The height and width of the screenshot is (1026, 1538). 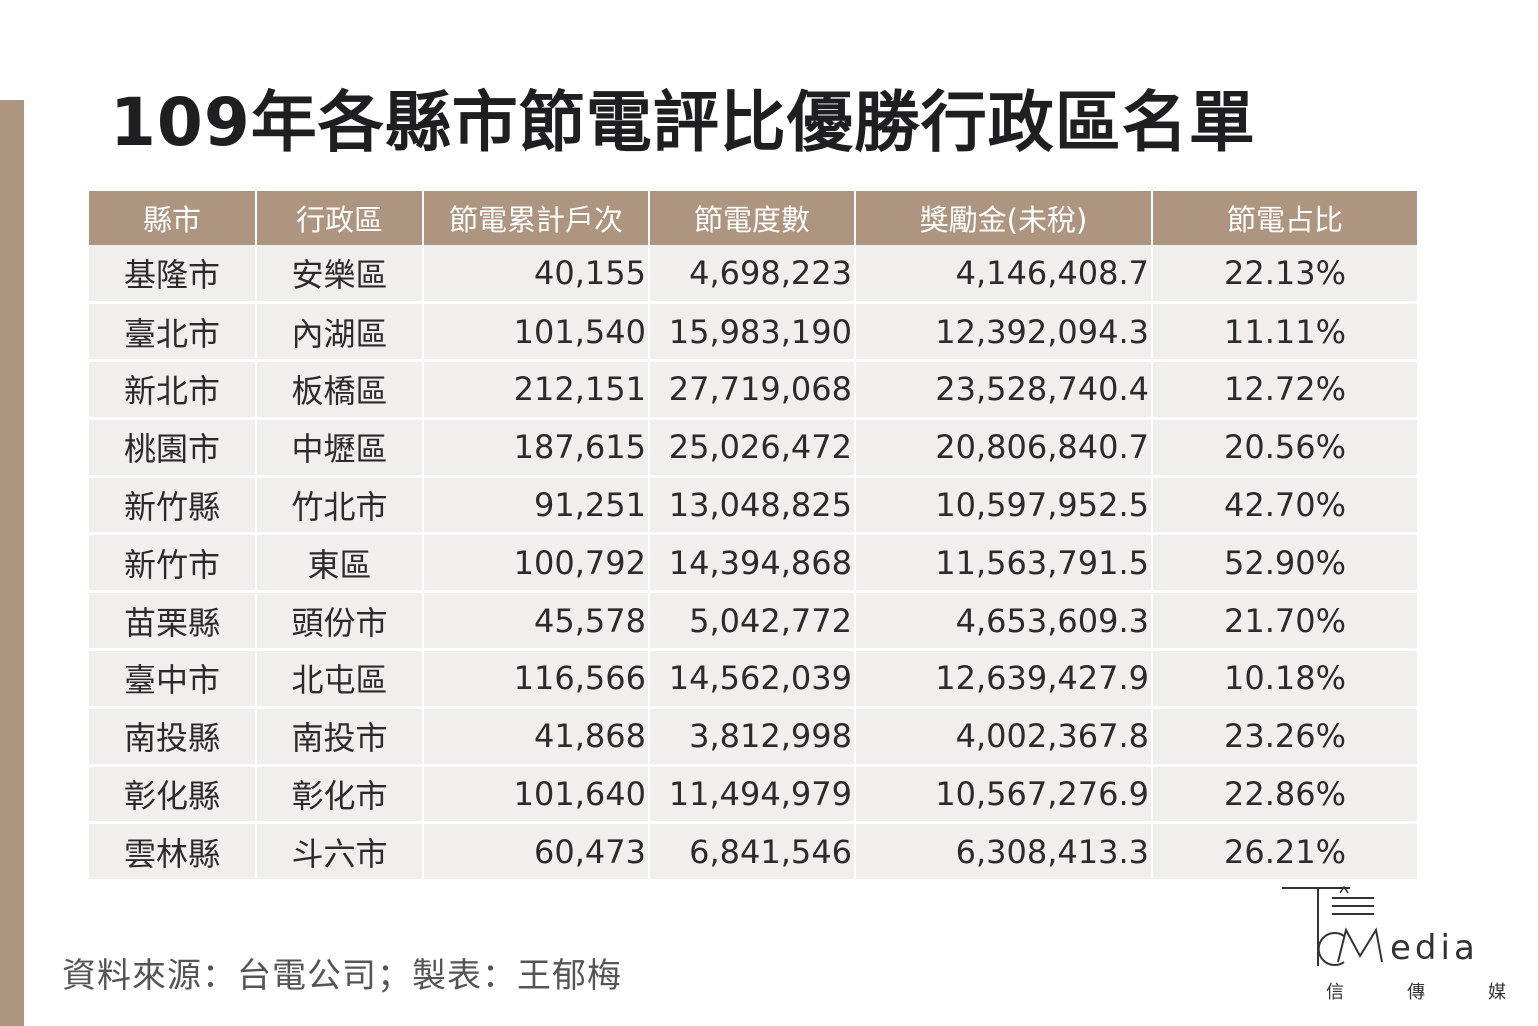 What do you see at coordinates (173, 218) in the screenshot?
I see `header-county: 縣市` at bounding box center [173, 218].